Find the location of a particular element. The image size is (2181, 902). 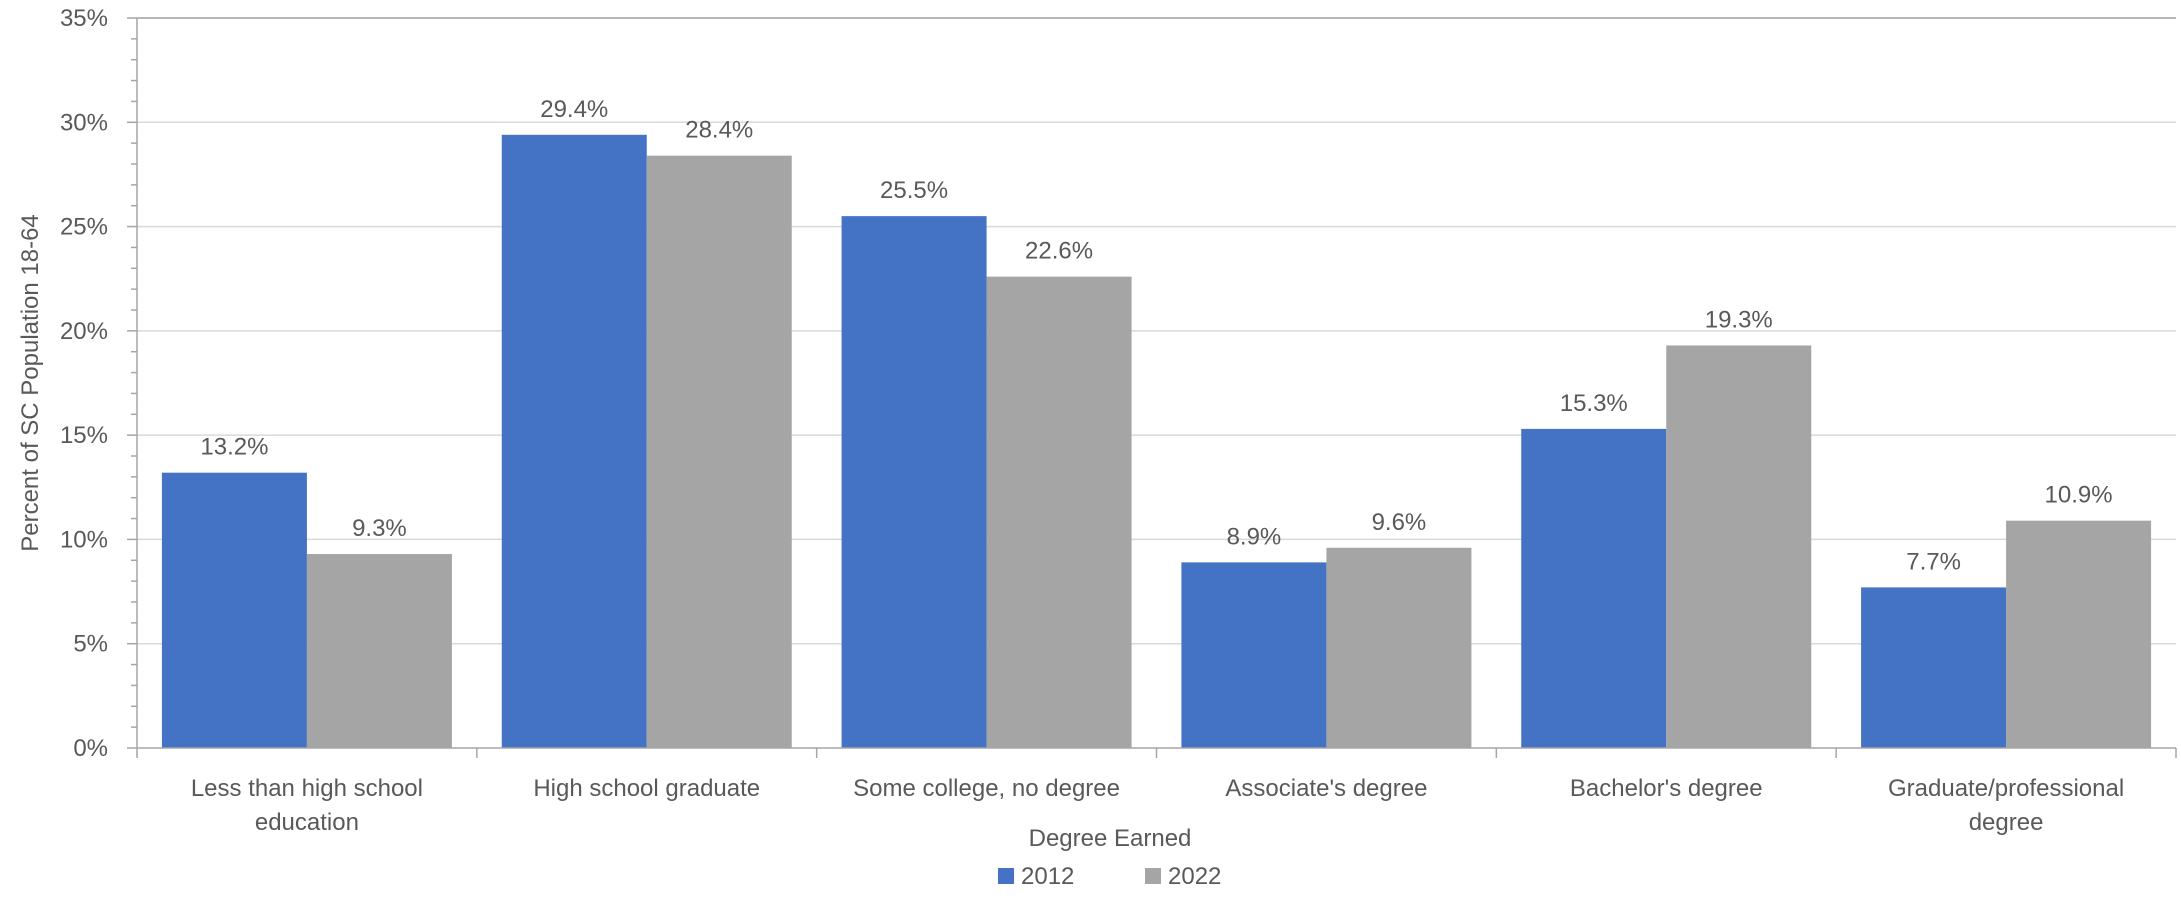

x-tick-label-line: Bachelor's degree is located at coordinates (1666, 788).